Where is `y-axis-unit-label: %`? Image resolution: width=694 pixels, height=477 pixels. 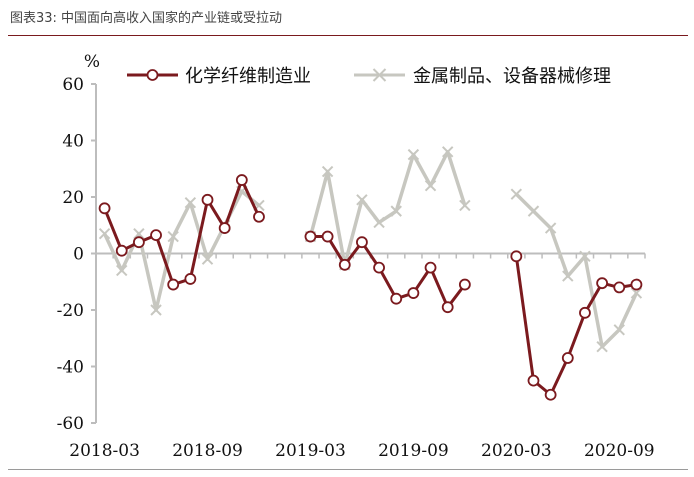
y-axis-unit-label: % is located at coordinates (92, 62).